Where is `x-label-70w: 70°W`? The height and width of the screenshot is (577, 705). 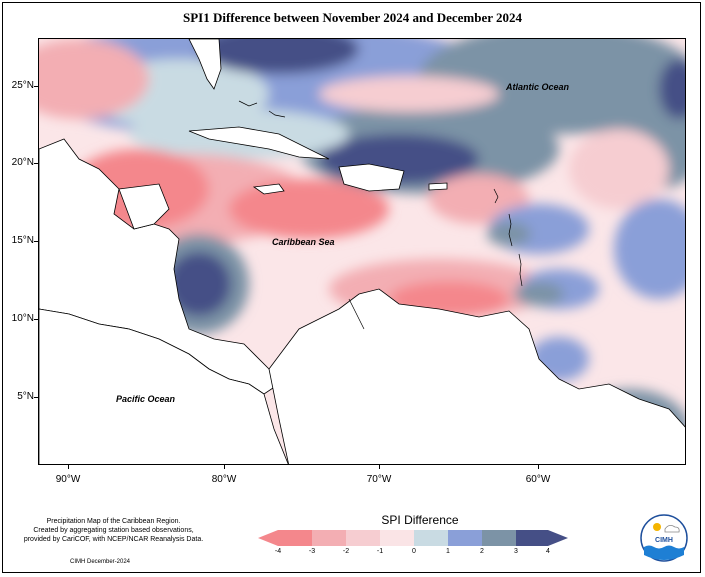 x-label-70w: 70°W is located at coordinates (379, 479).